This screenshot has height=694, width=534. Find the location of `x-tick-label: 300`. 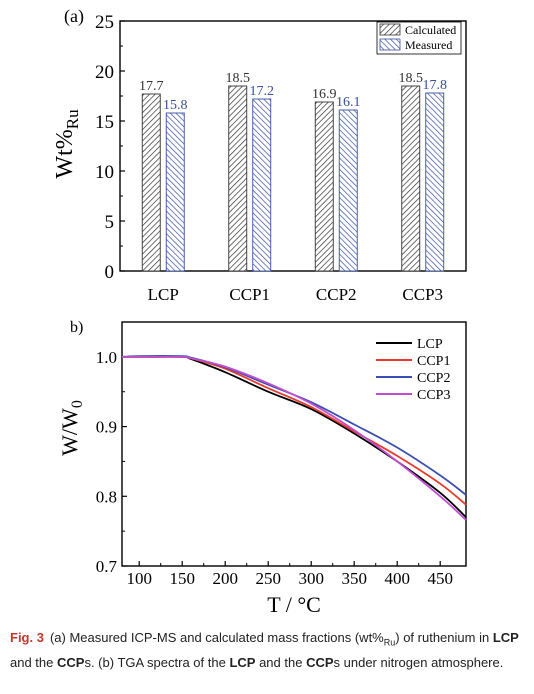

x-tick-label: 300 is located at coordinates (311, 578).